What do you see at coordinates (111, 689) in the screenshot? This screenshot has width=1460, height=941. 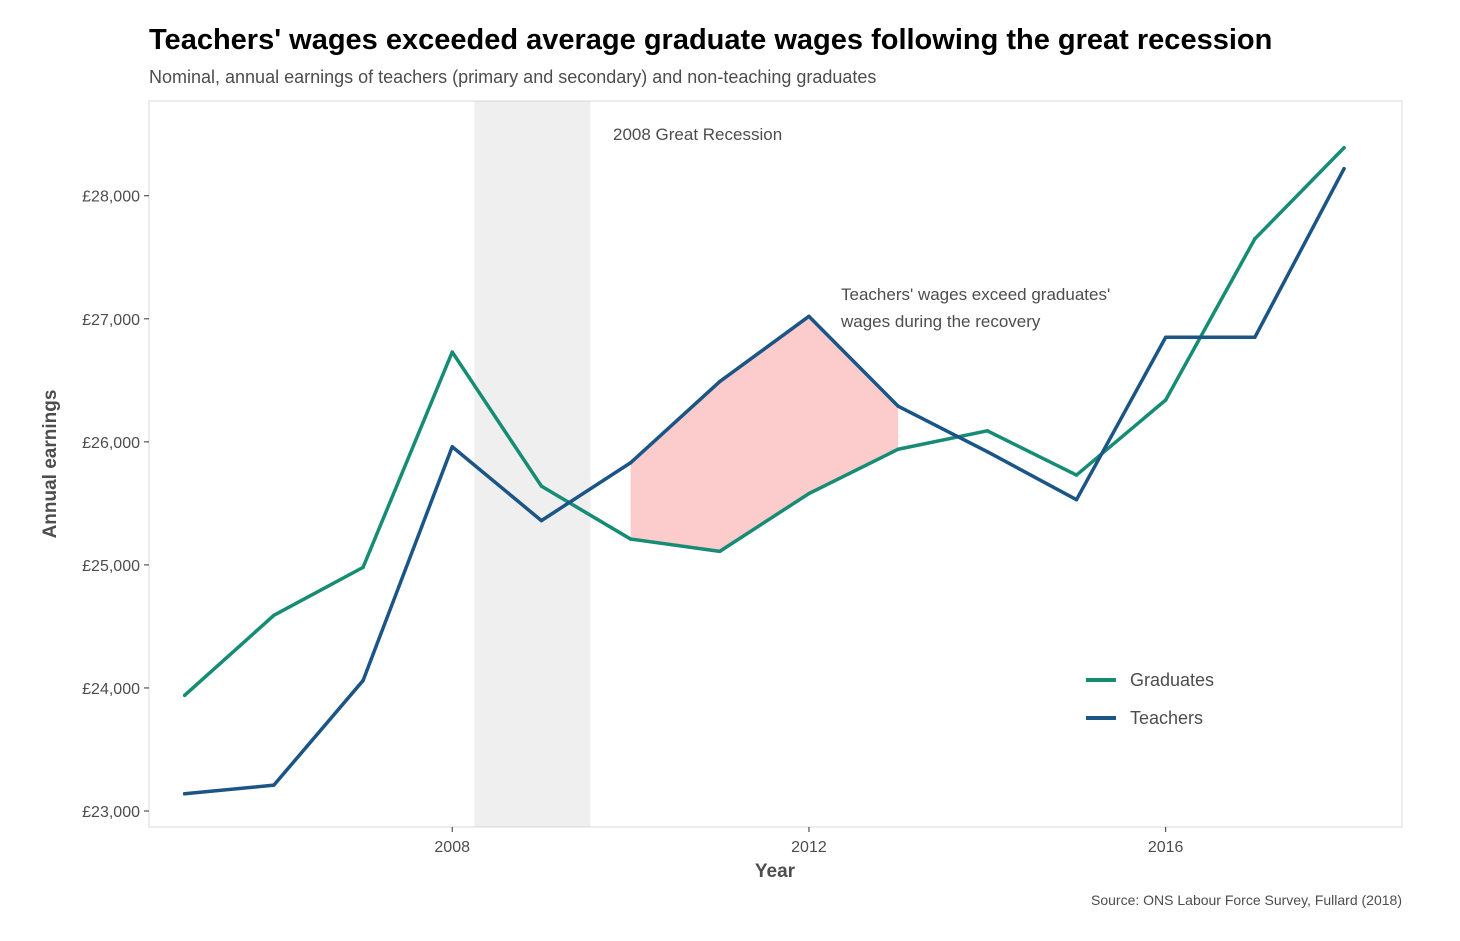 I see `y-tick-label: £24,000` at bounding box center [111, 689].